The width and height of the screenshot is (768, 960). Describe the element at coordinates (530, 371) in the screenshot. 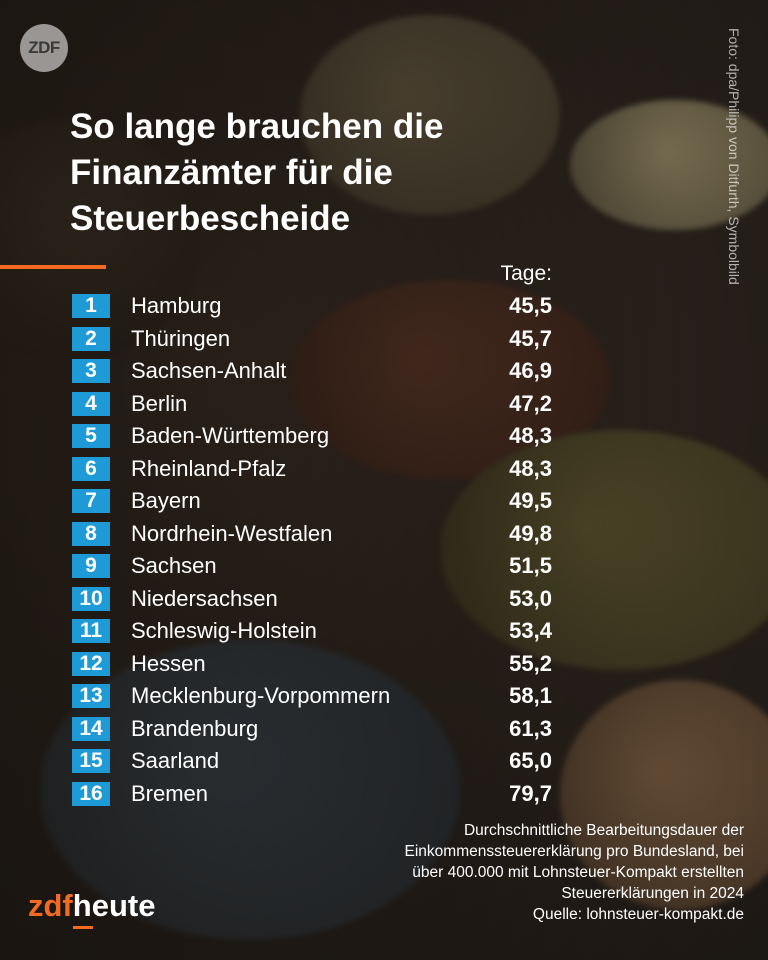

I see `days-value: 46,9` at that location.